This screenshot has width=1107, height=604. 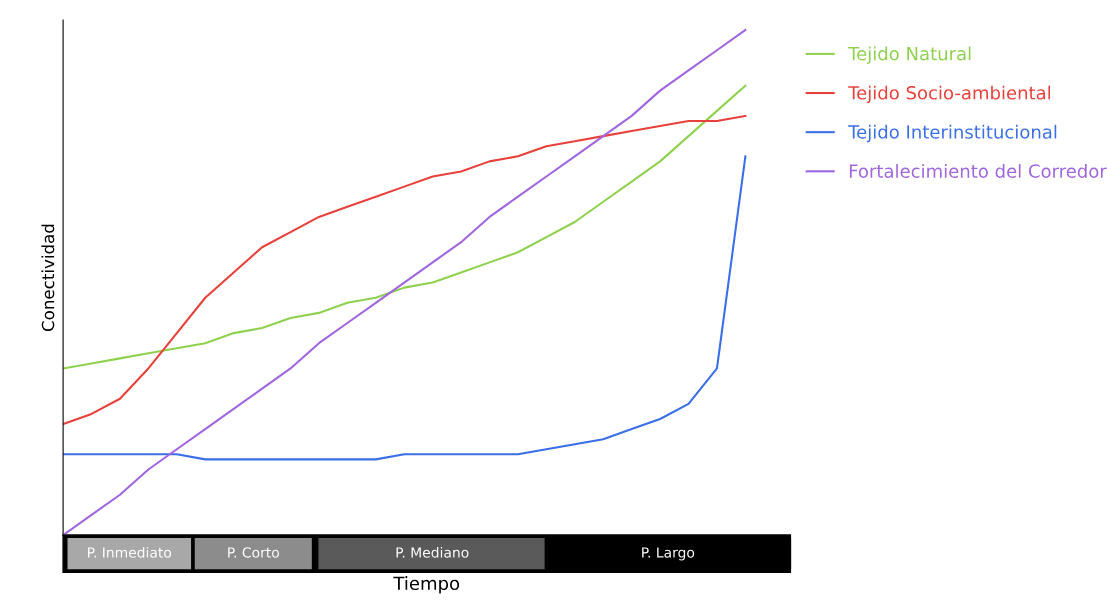 What do you see at coordinates (909, 55) in the screenshot?
I see `legend-label: Tejido Natural` at bounding box center [909, 55].